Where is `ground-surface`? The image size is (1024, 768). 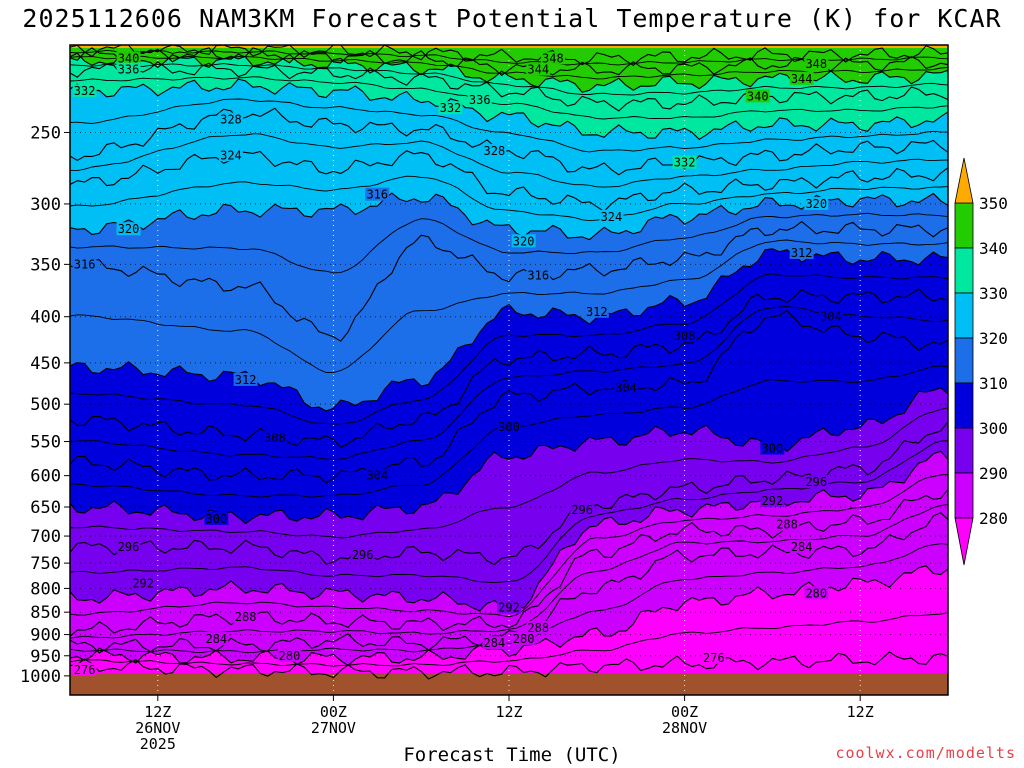 ground-surface is located at coordinates (509, 684).